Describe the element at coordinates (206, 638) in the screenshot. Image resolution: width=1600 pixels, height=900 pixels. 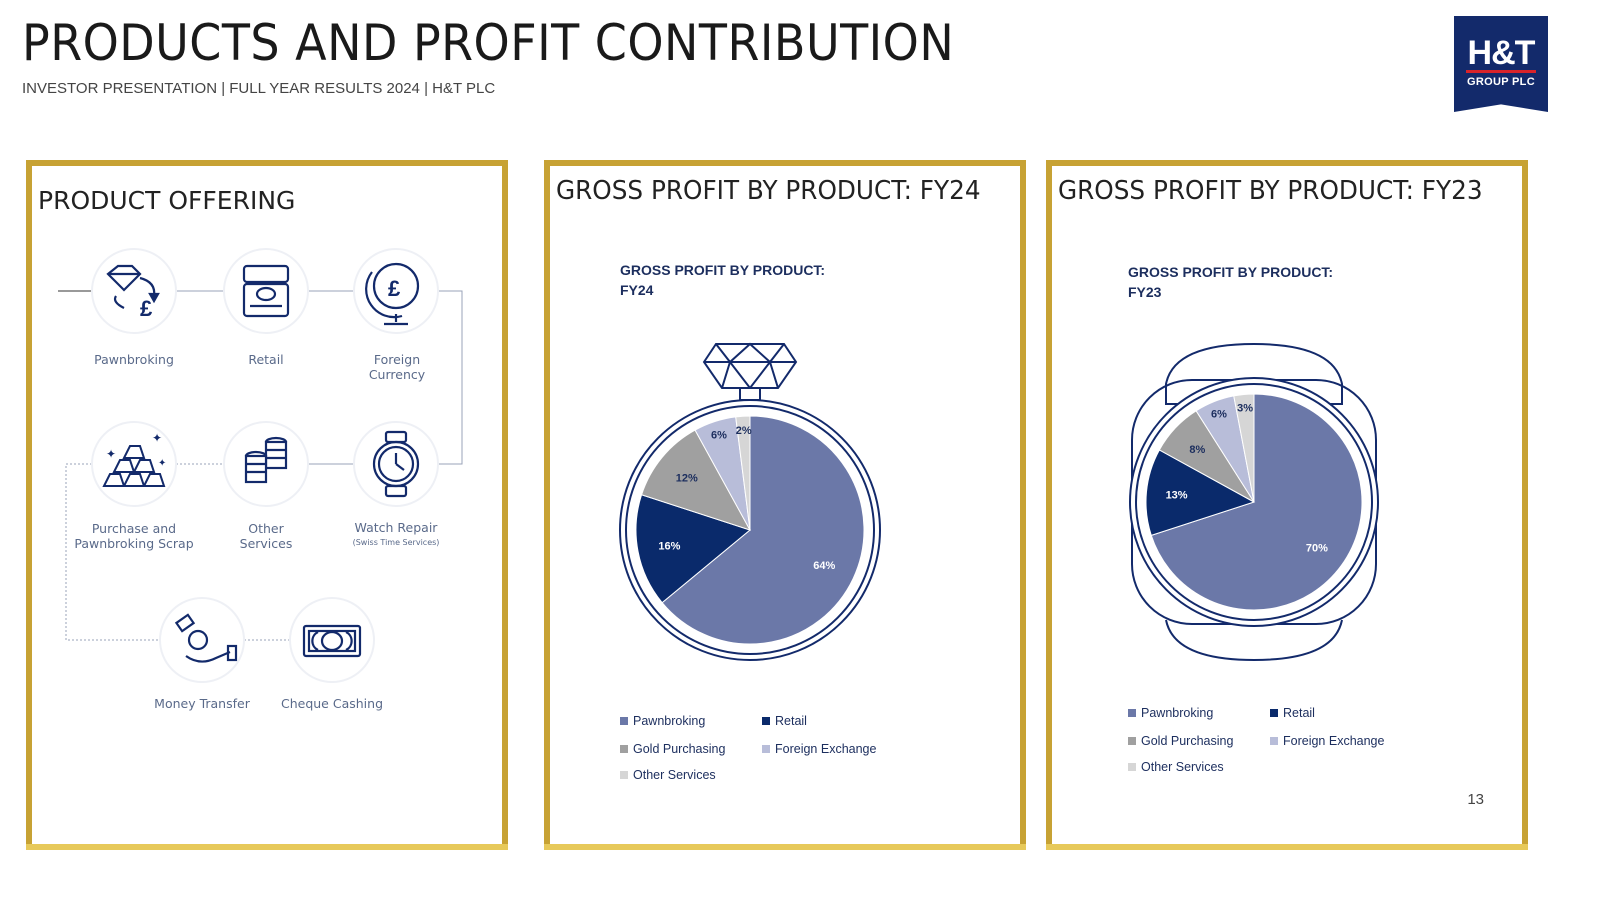
I see `hand-coin-icon` at that location.